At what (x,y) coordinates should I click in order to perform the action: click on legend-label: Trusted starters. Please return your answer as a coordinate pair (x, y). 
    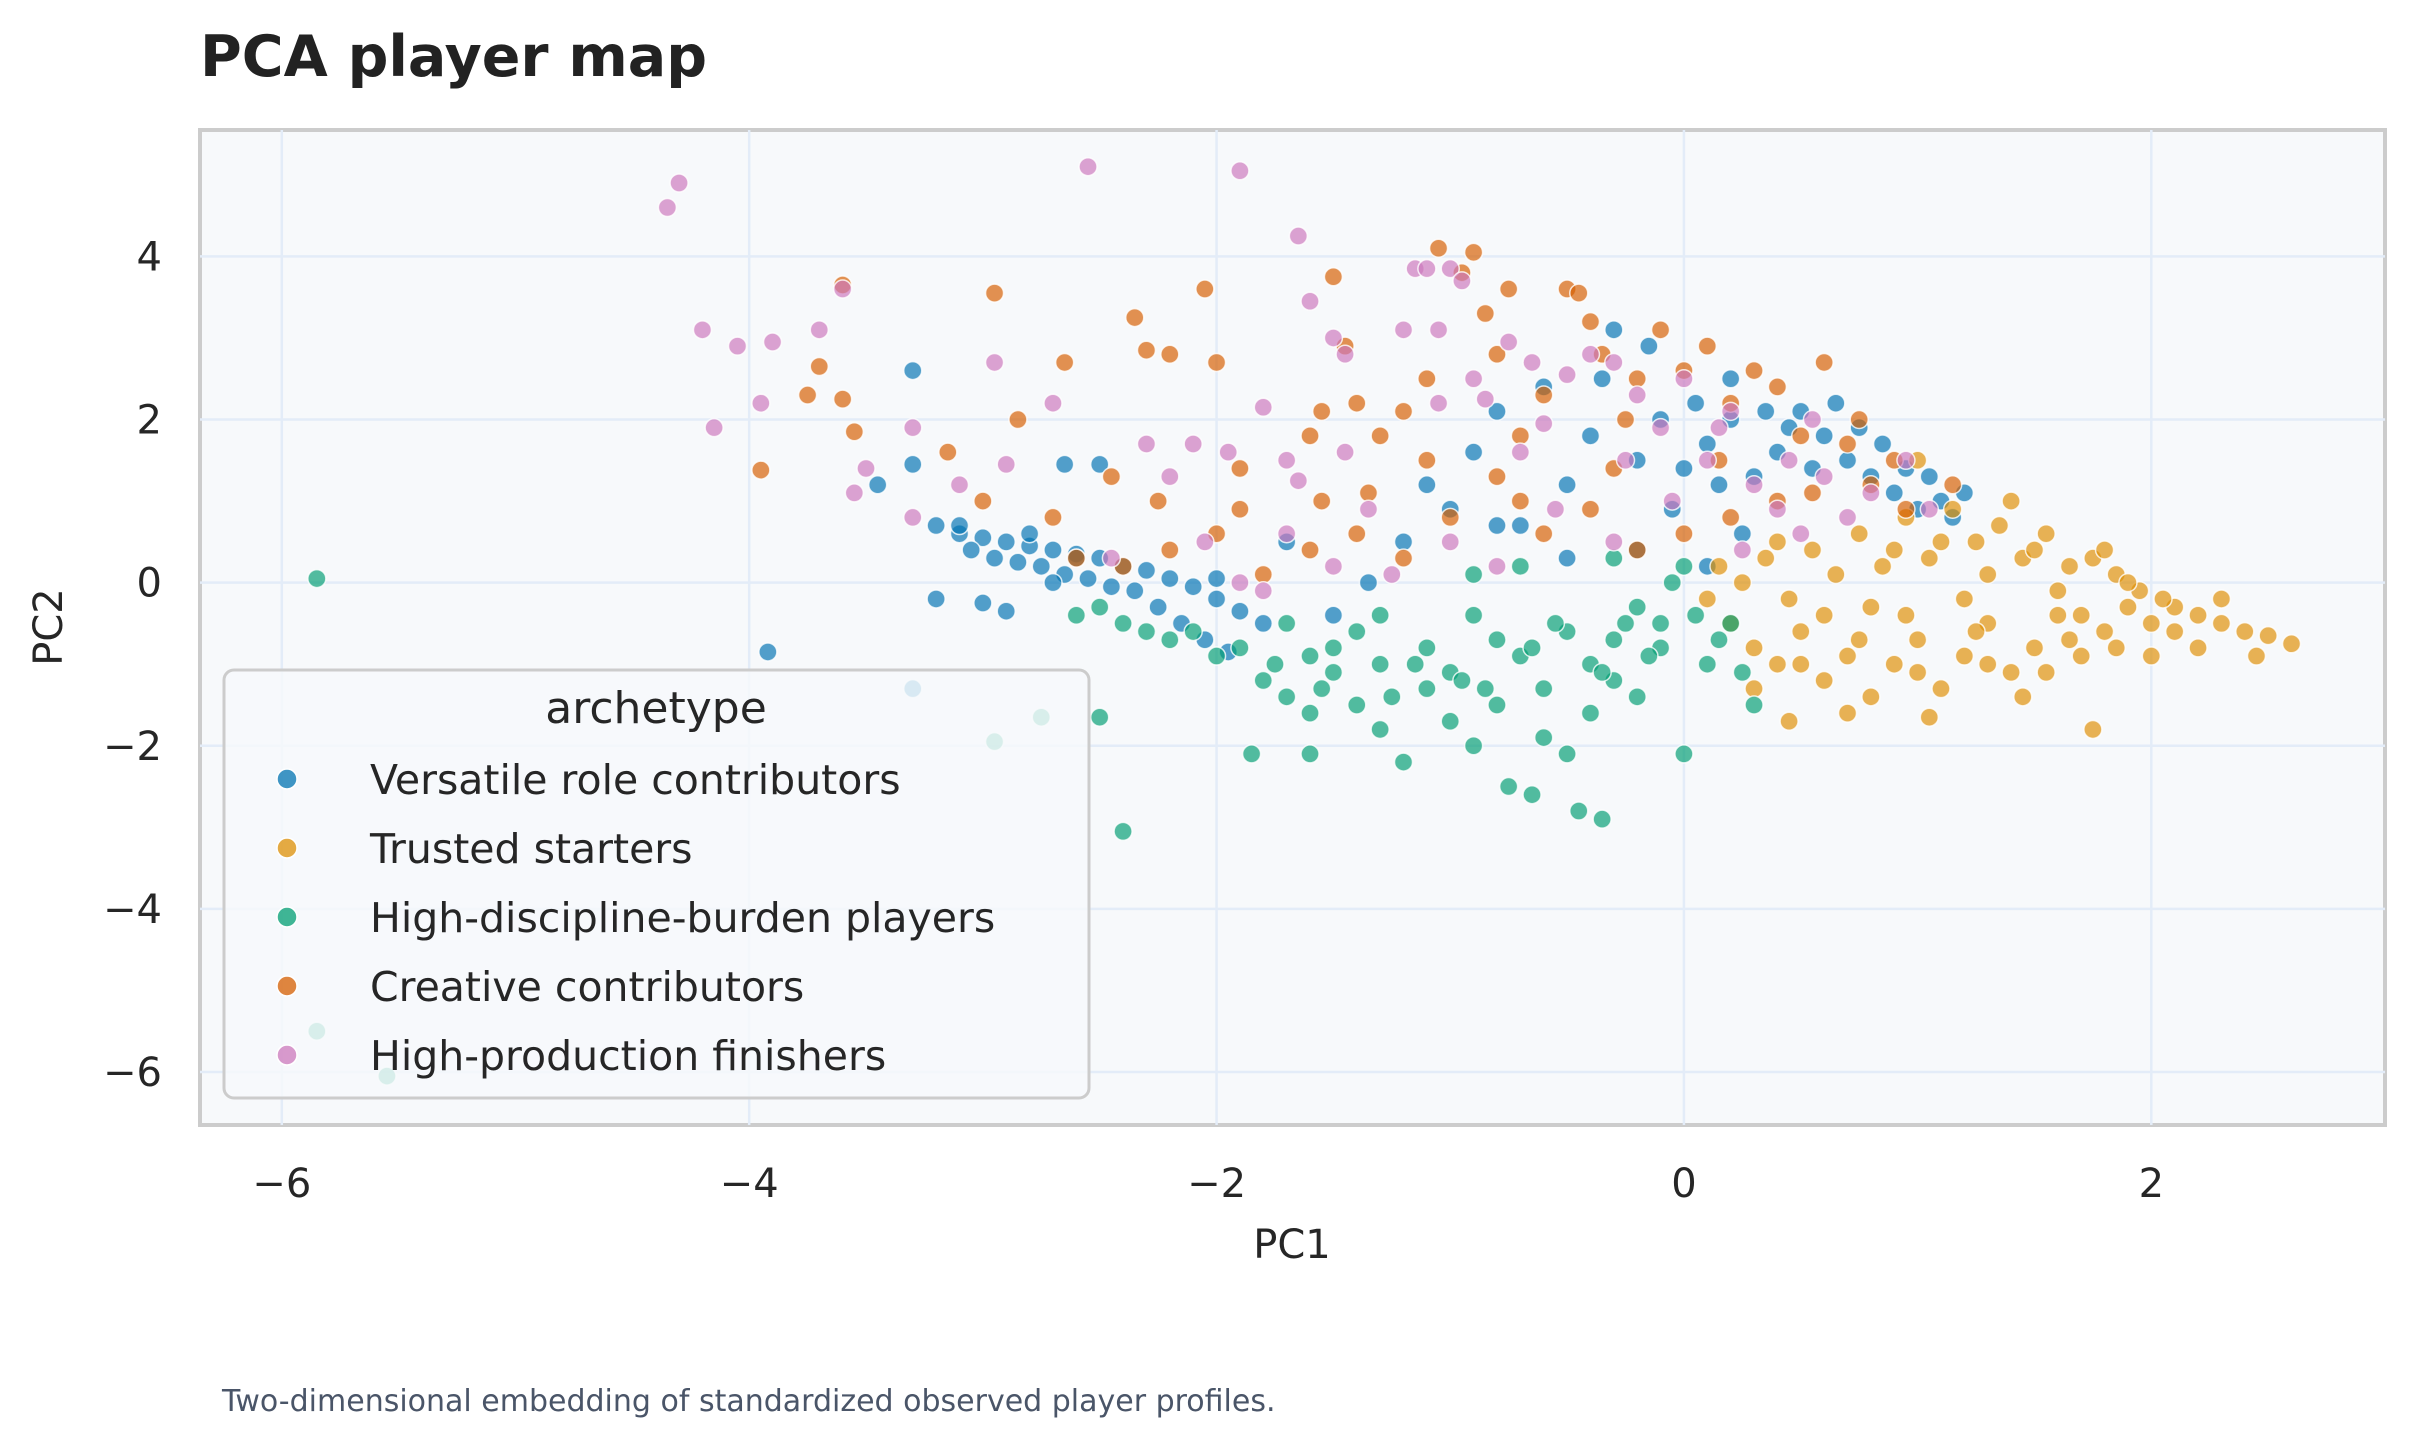
    Looking at the image, I should click on (531, 849).